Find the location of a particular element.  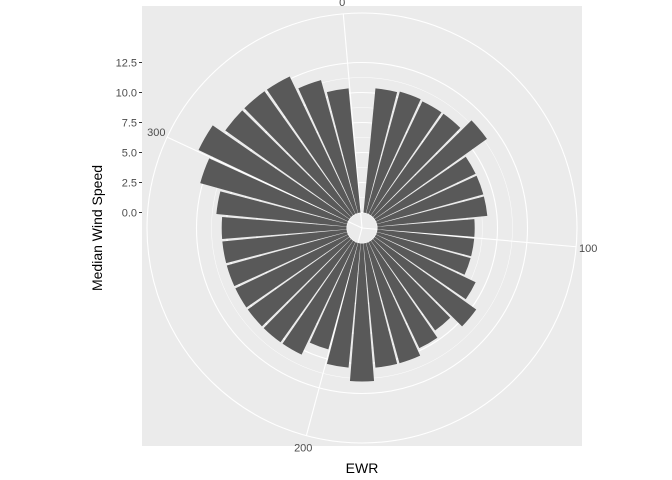

x-axis-title: EWR is located at coordinates (362, 468).